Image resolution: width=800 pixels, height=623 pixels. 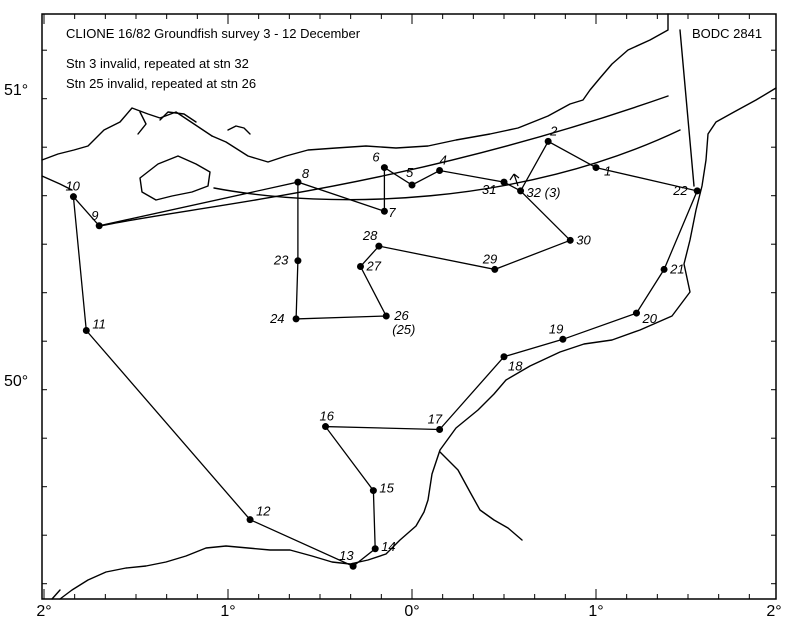 What do you see at coordinates (388, 546) in the screenshot?
I see `station-label-14: 14` at bounding box center [388, 546].